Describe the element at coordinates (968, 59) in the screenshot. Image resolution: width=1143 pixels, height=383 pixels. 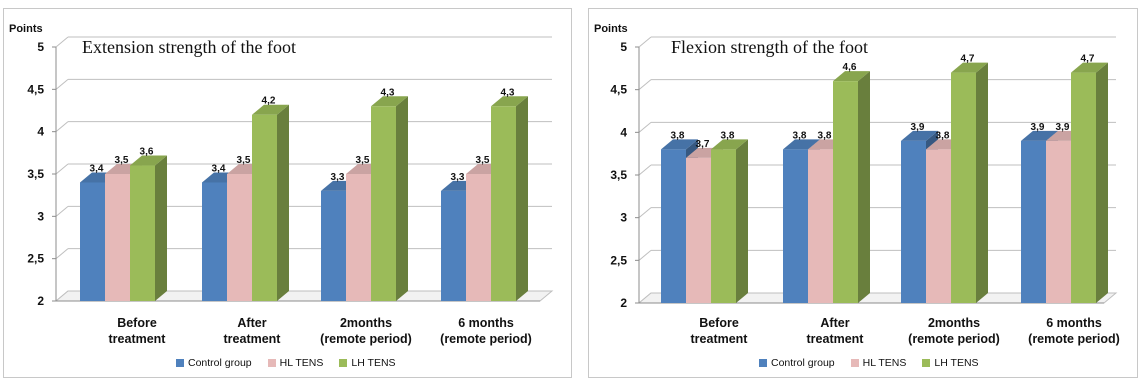
I see `data-label: 4,7` at that location.